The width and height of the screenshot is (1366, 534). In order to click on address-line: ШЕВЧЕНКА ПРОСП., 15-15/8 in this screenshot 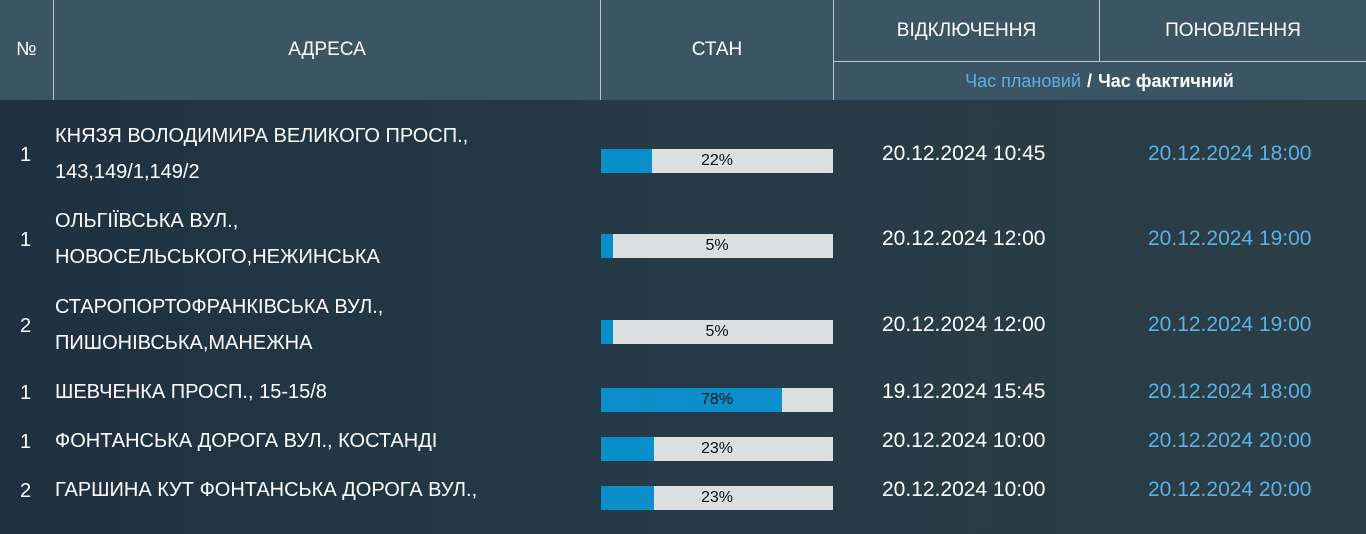, I will do `click(191, 392)`.